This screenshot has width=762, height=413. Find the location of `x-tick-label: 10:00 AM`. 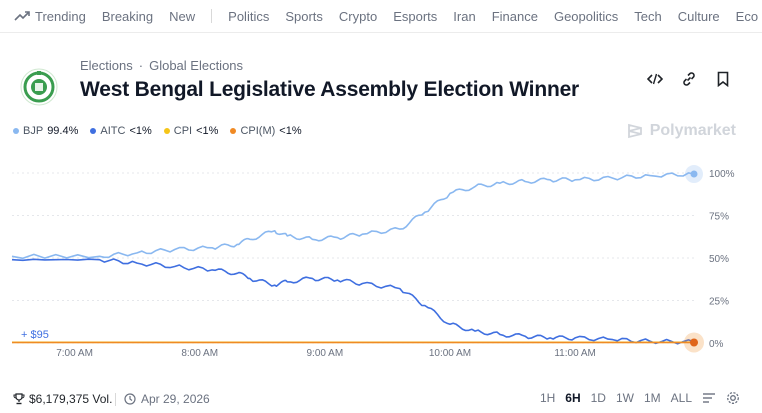

x-tick-label: 10:00 AM is located at coordinates (450, 353).